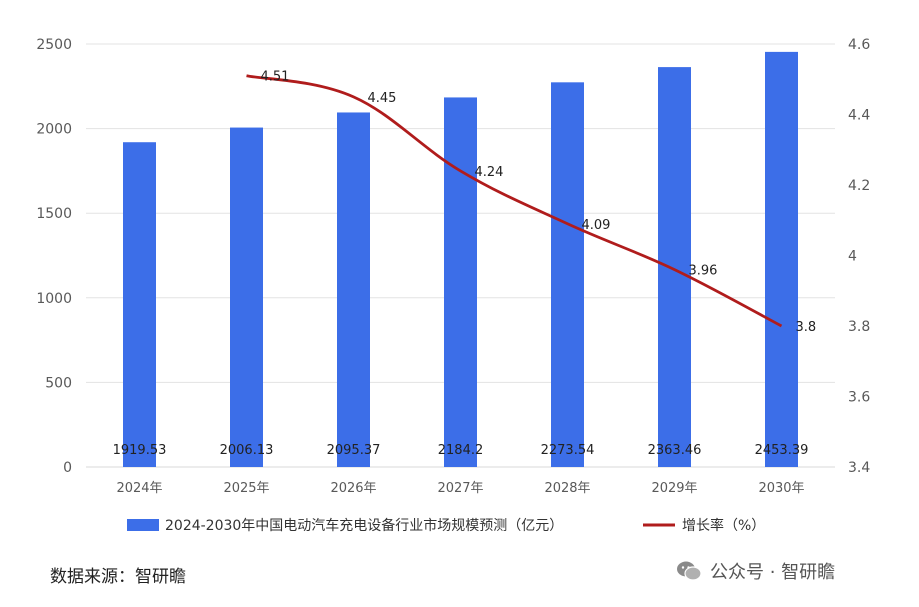 This screenshot has height=607, width=919. What do you see at coordinates (567, 488) in the screenshot?
I see `x-tick-label: 2028年` at bounding box center [567, 488].